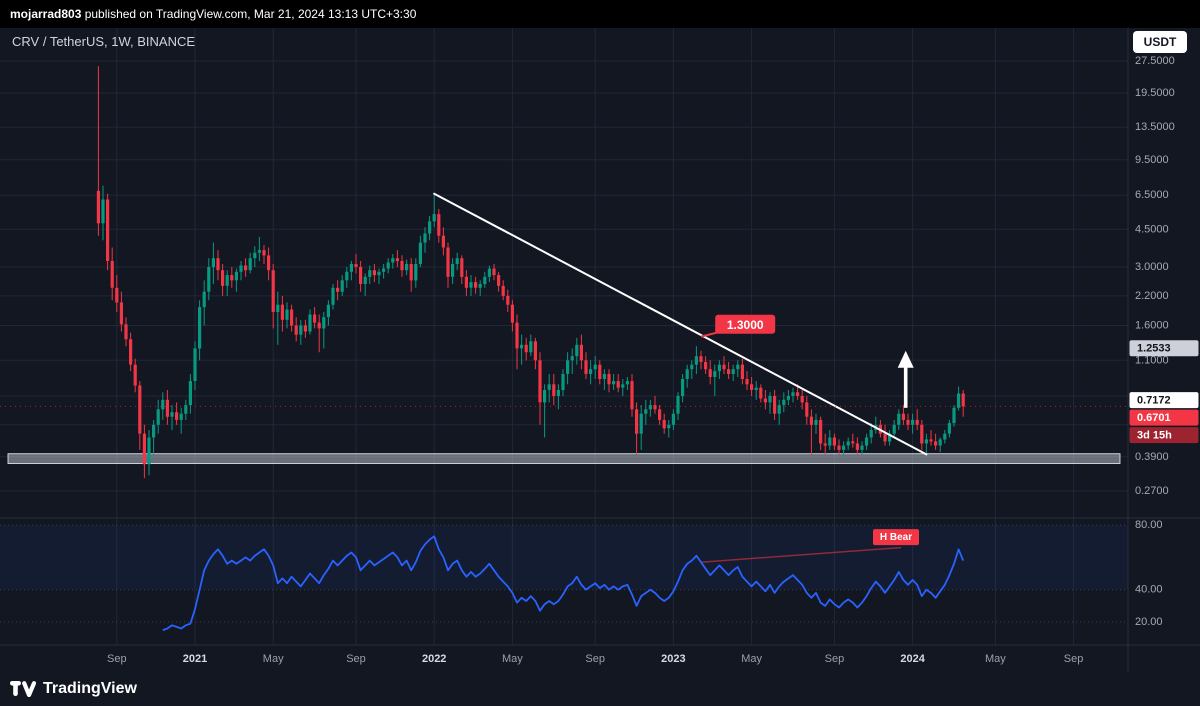 This screenshot has height=706, width=1200. What do you see at coordinates (1164, 400) in the screenshot?
I see `price-badge` at bounding box center [1164, 400].